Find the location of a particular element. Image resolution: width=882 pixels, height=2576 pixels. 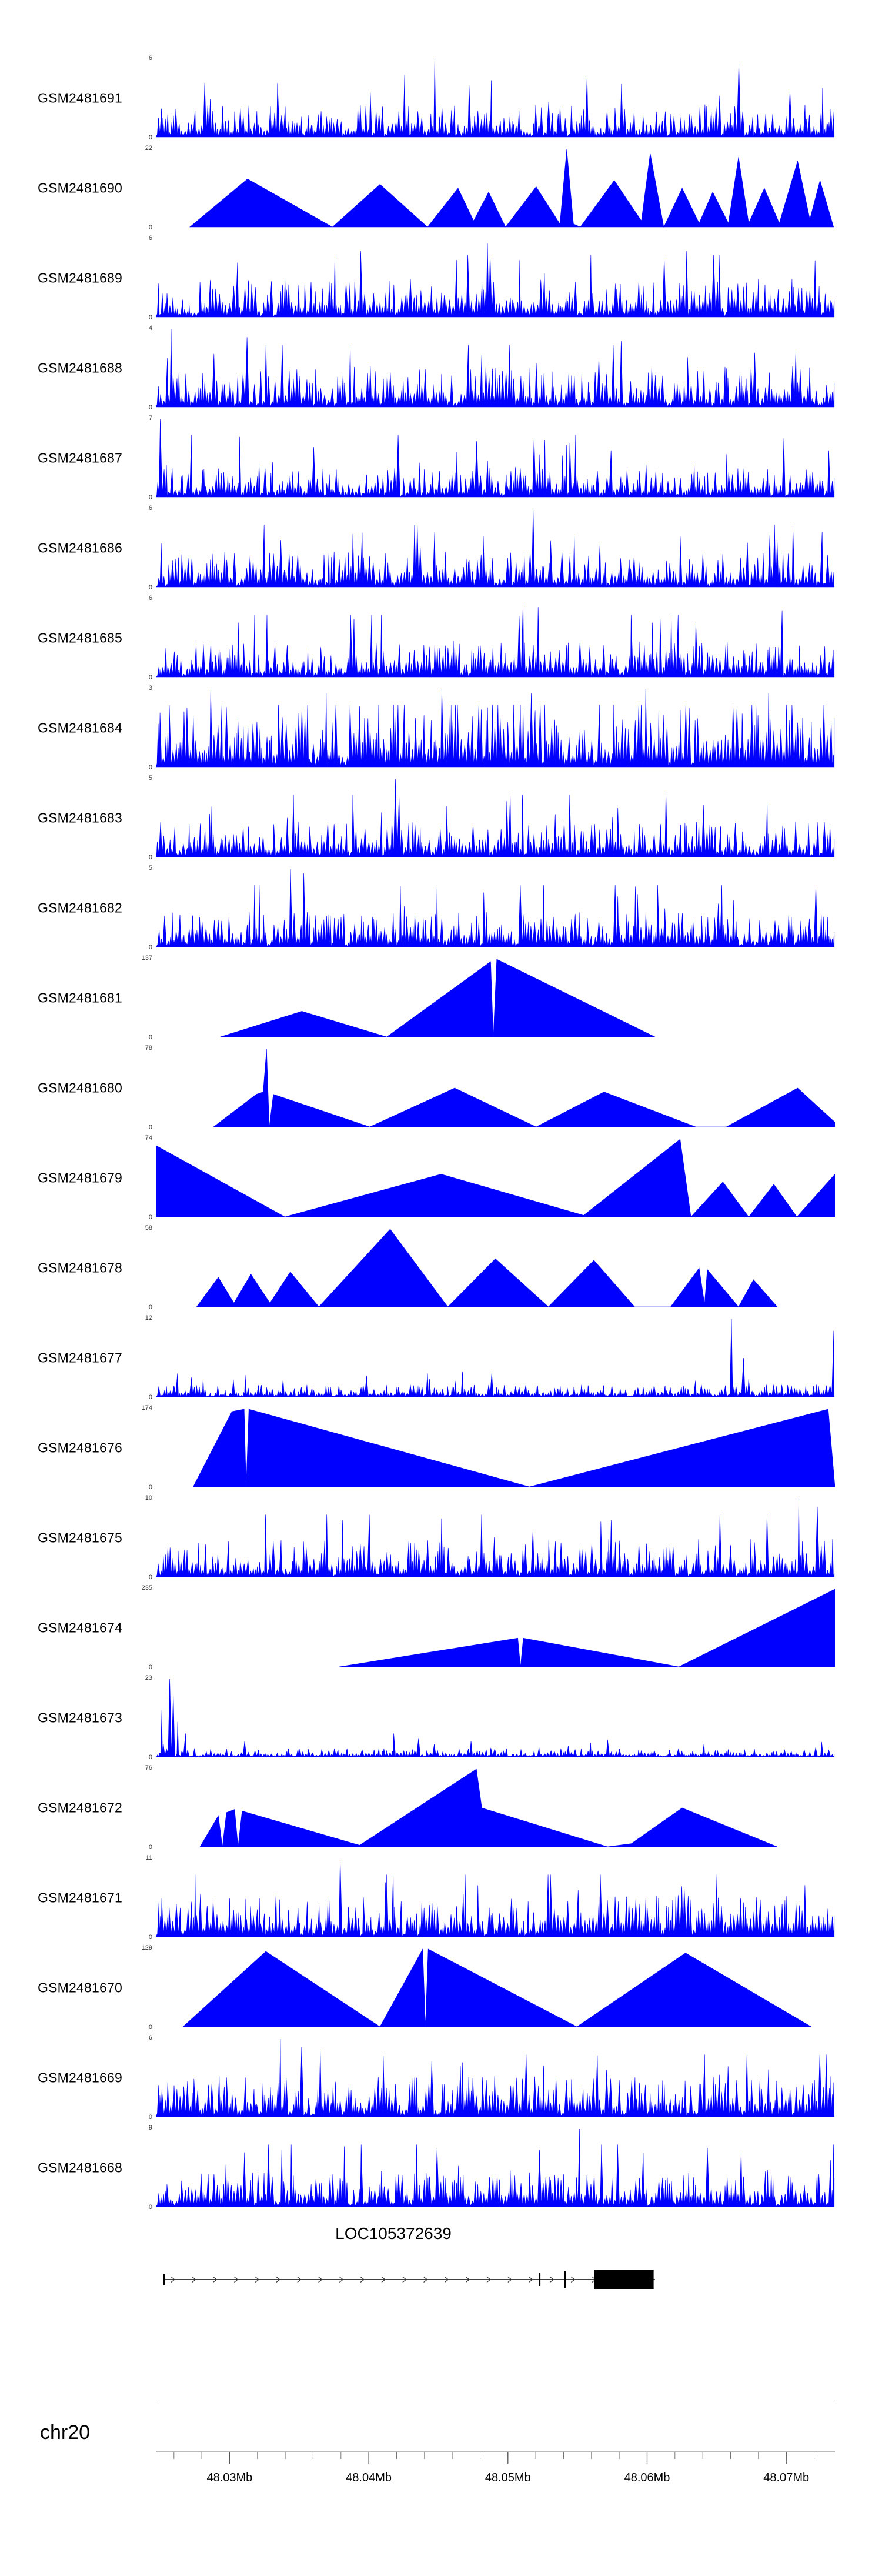

track-label: GSM2481676 is located at coordinates (80, 1447).